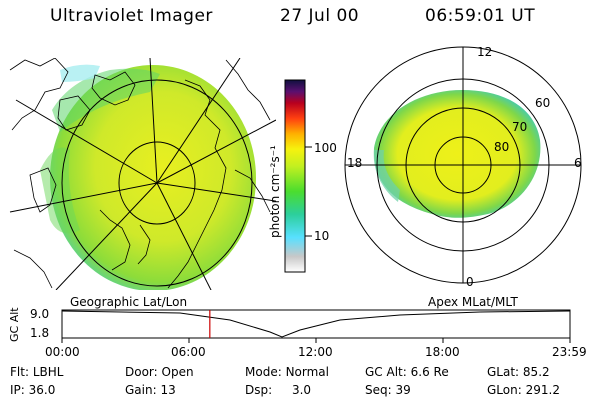 This screenshot has width=600, height=400. Describe the element at coordinates (569, 352) in the screenshot. I see `time-tick-2359: 23:59` at that location.